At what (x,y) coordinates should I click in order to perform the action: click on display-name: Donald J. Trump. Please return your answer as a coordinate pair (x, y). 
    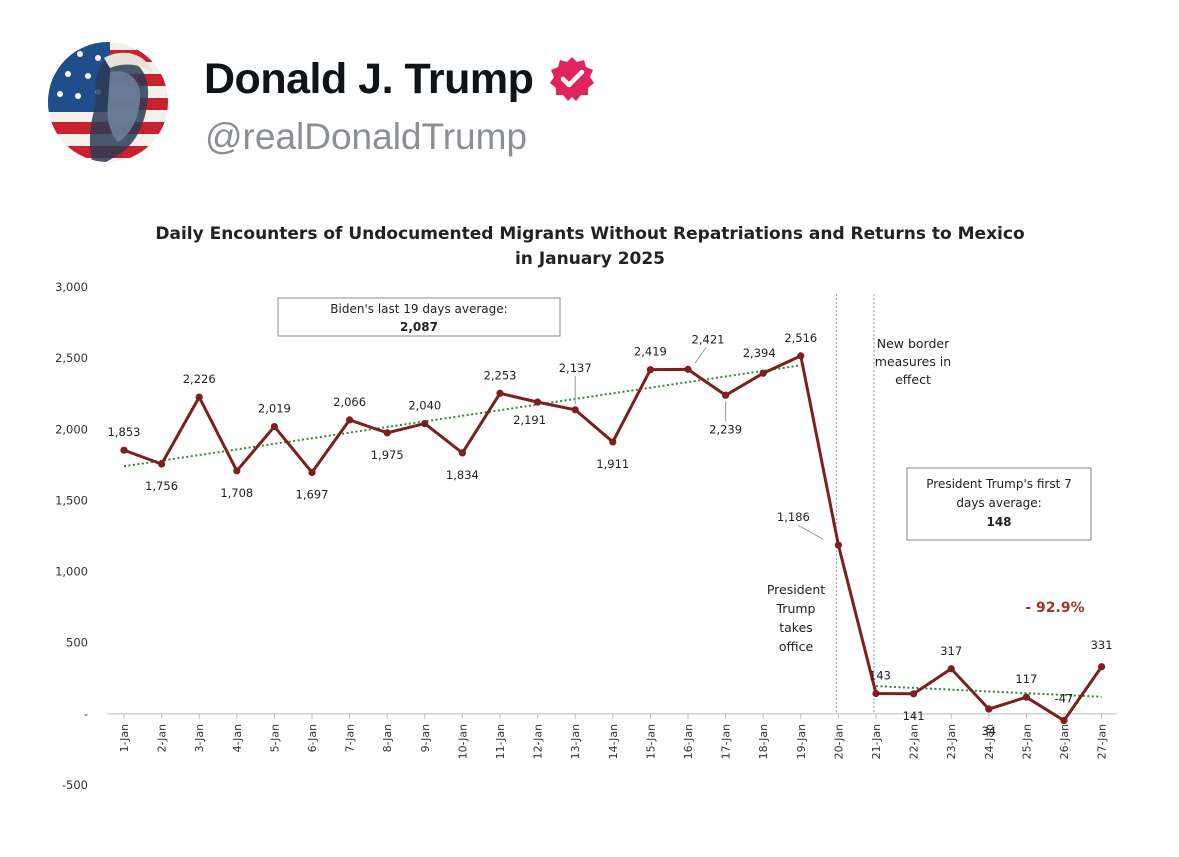
    Looking at the image, I should click on (400, 79).